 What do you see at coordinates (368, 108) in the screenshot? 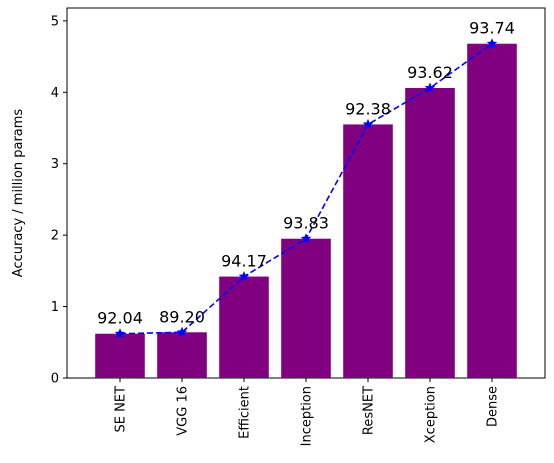
I see `data-label-4: 92.38` at bounding box center [368, 108].